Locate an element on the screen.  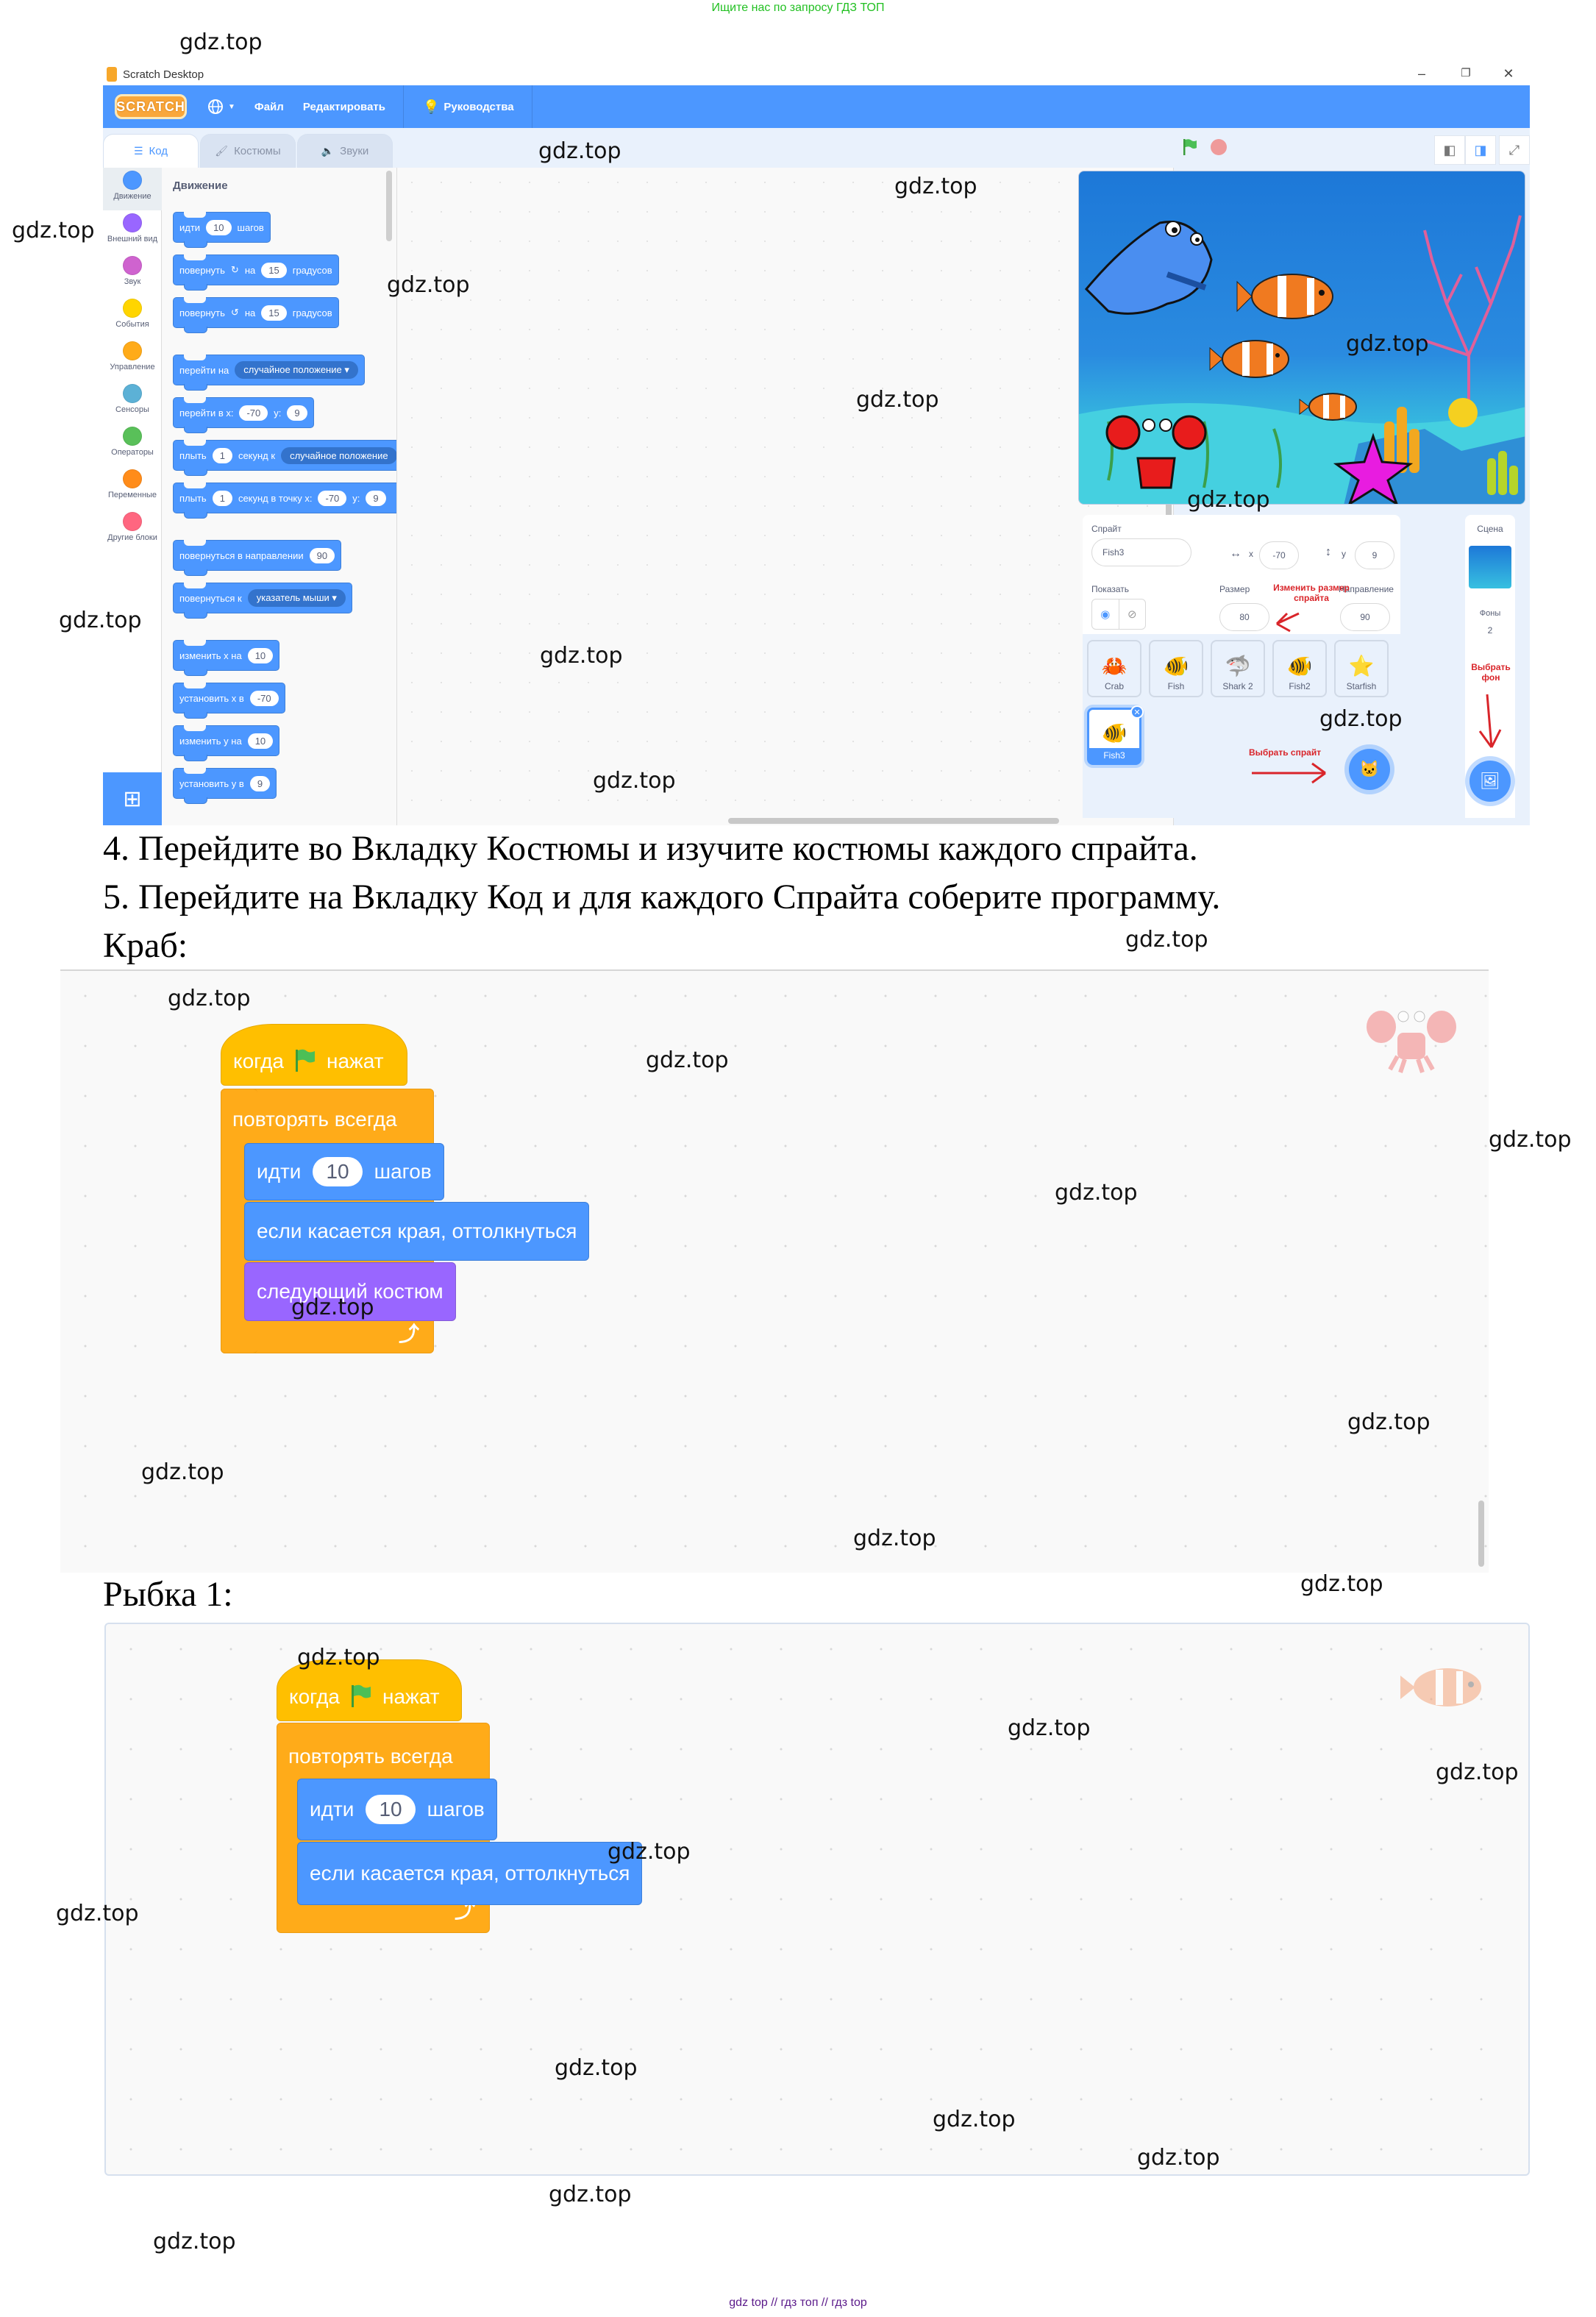
scratch-logo: SCRATCH is located at coordinates (151, 106).